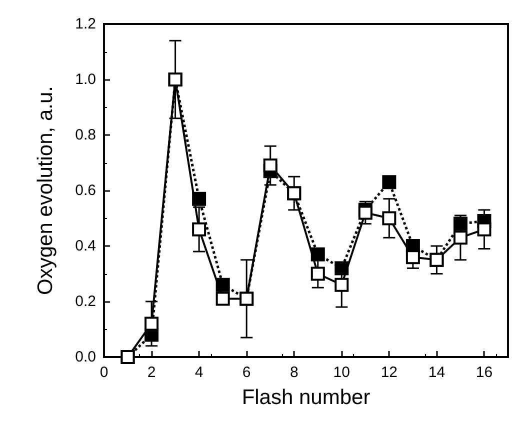 The width and height of the screenshot is (530, 423). I want to click on y-tick-label: 0.8, so click(85, 135).